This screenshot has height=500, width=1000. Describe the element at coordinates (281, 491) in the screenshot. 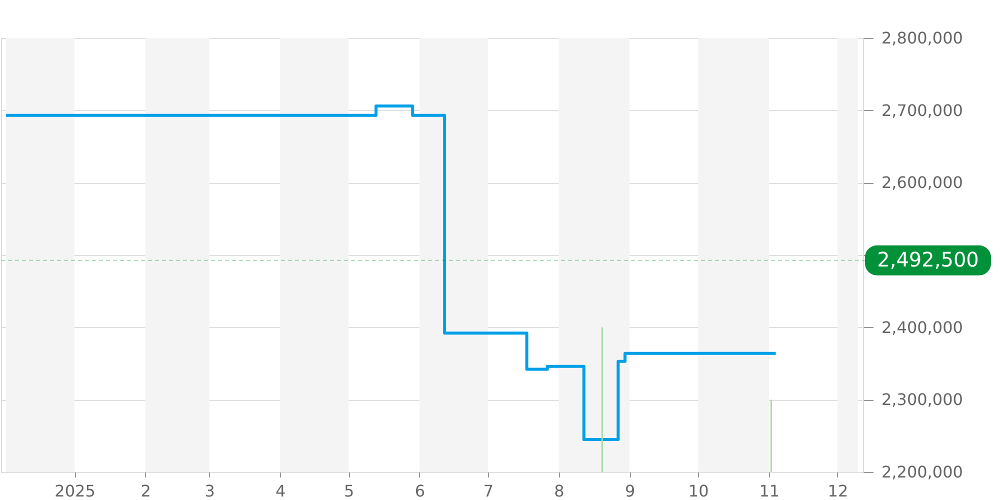

I see `x-tick-label: 4` at that location.